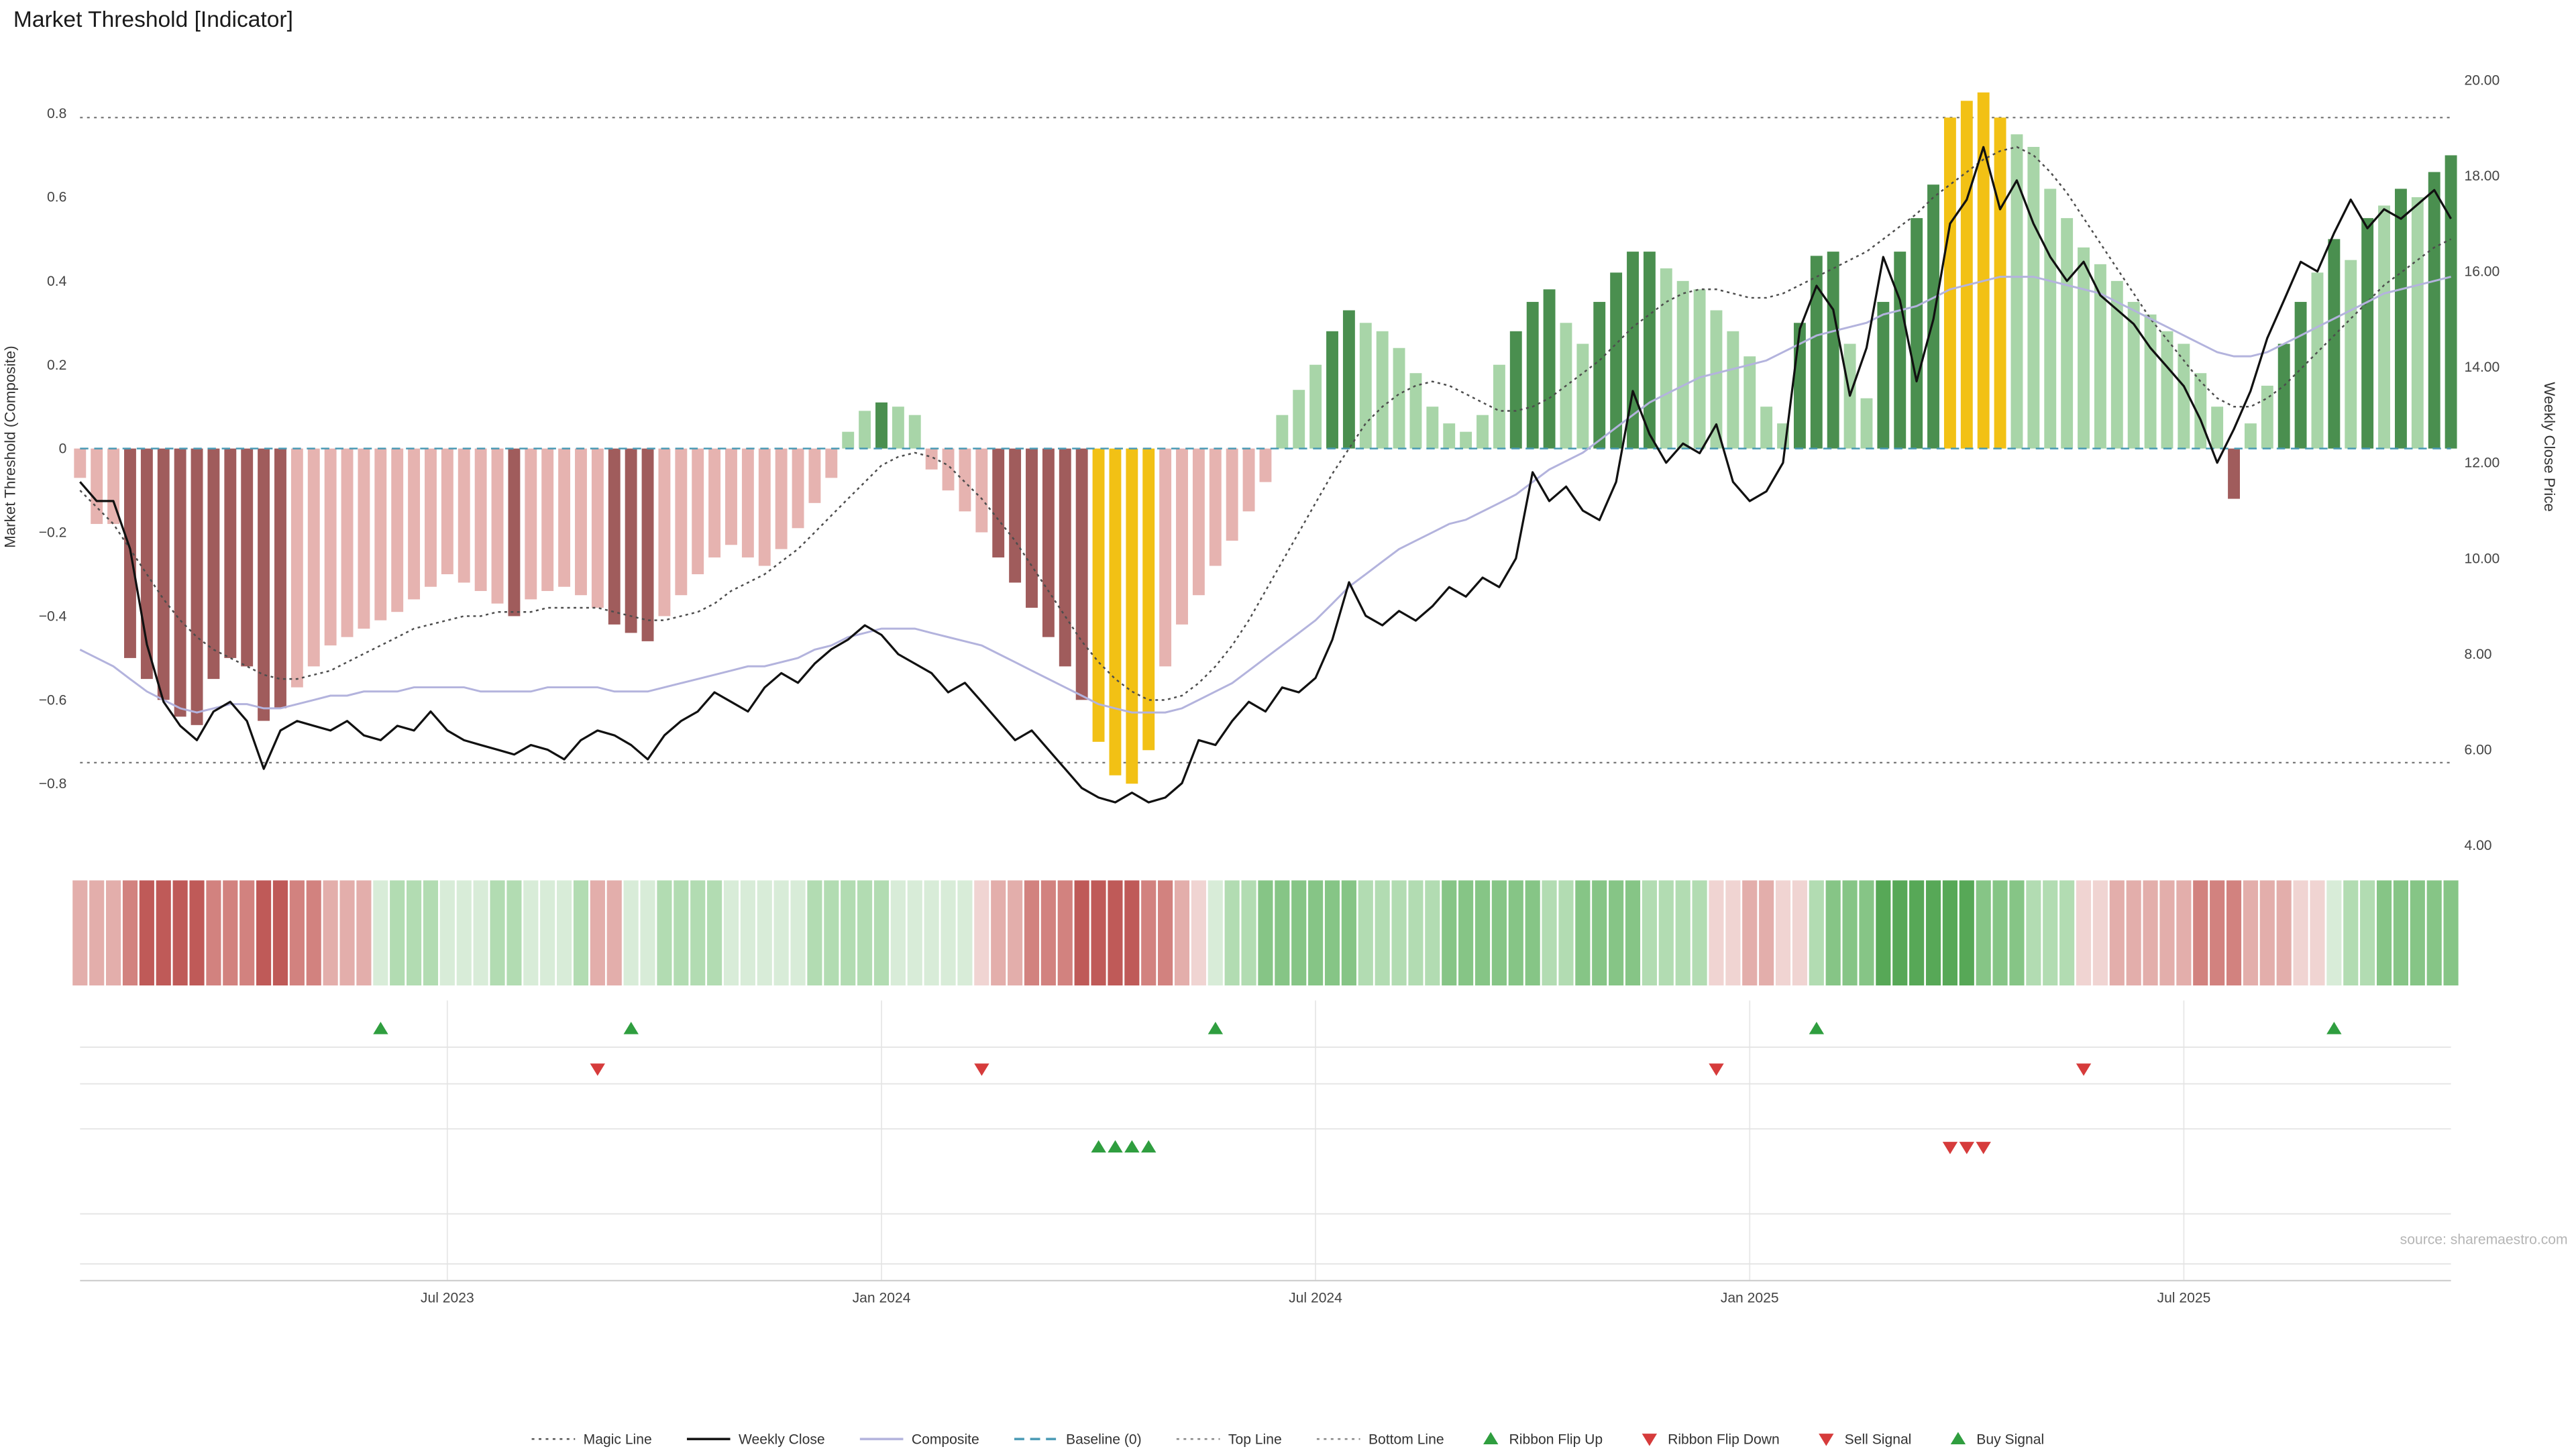 The width and height of the screenshot is (2576, 1449). What do you see at coordinates (56, 365) in the screenshot?
I see `left-tick-label: 0.2` at bounding box center [56, 365].